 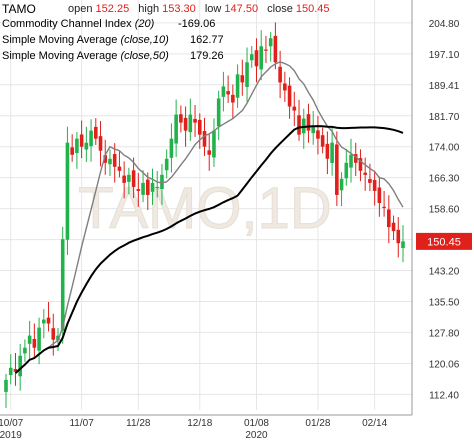 What do you see at coordinates (179, 9) in the screenshot?
I see `high-value: 153.30` at bounding box center [179, 9].